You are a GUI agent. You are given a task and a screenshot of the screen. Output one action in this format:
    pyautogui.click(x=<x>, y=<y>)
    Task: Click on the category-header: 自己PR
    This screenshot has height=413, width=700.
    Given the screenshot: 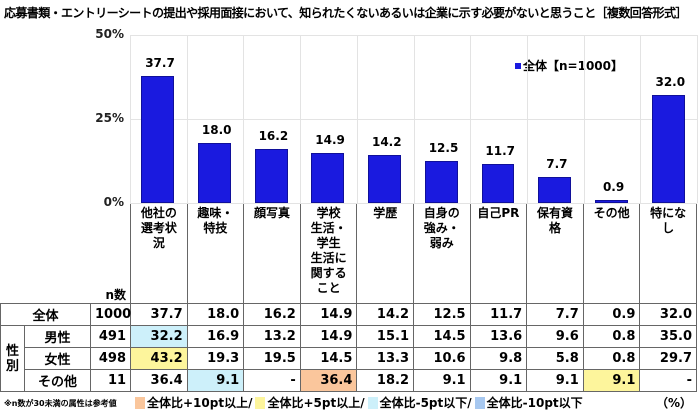 What is the action you would take?
    pyautogui.click(x=498, y=253)
    